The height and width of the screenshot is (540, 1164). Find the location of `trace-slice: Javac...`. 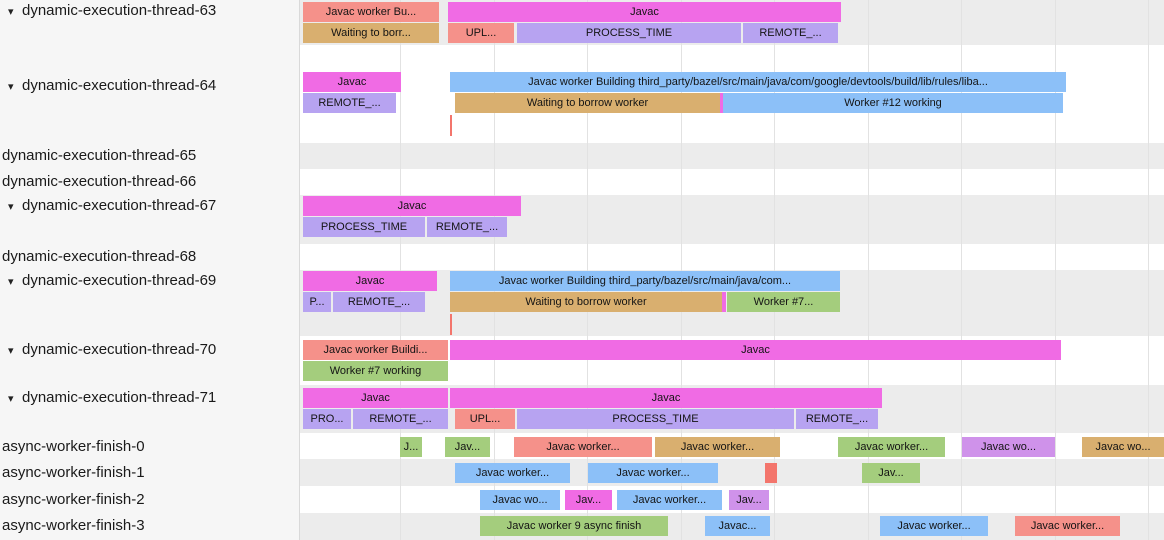

trace-slice: Javac... is located at coordinates (737, 526).